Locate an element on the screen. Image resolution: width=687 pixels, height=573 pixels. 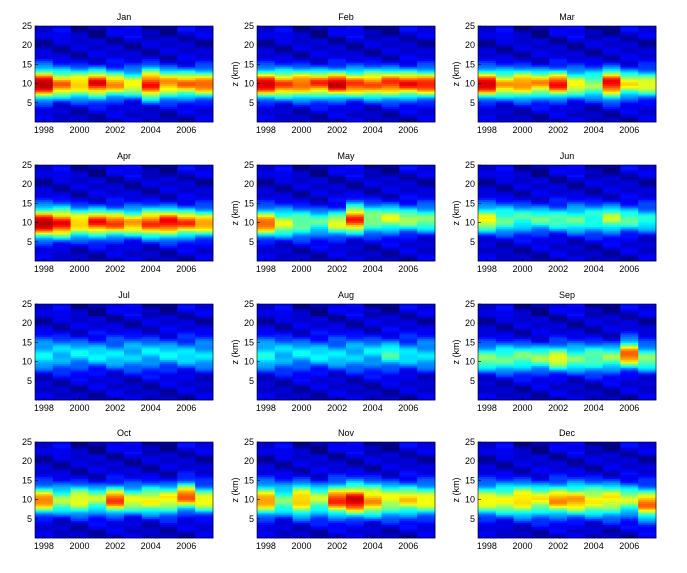
plot-frame is located at coordinates (124, 213).